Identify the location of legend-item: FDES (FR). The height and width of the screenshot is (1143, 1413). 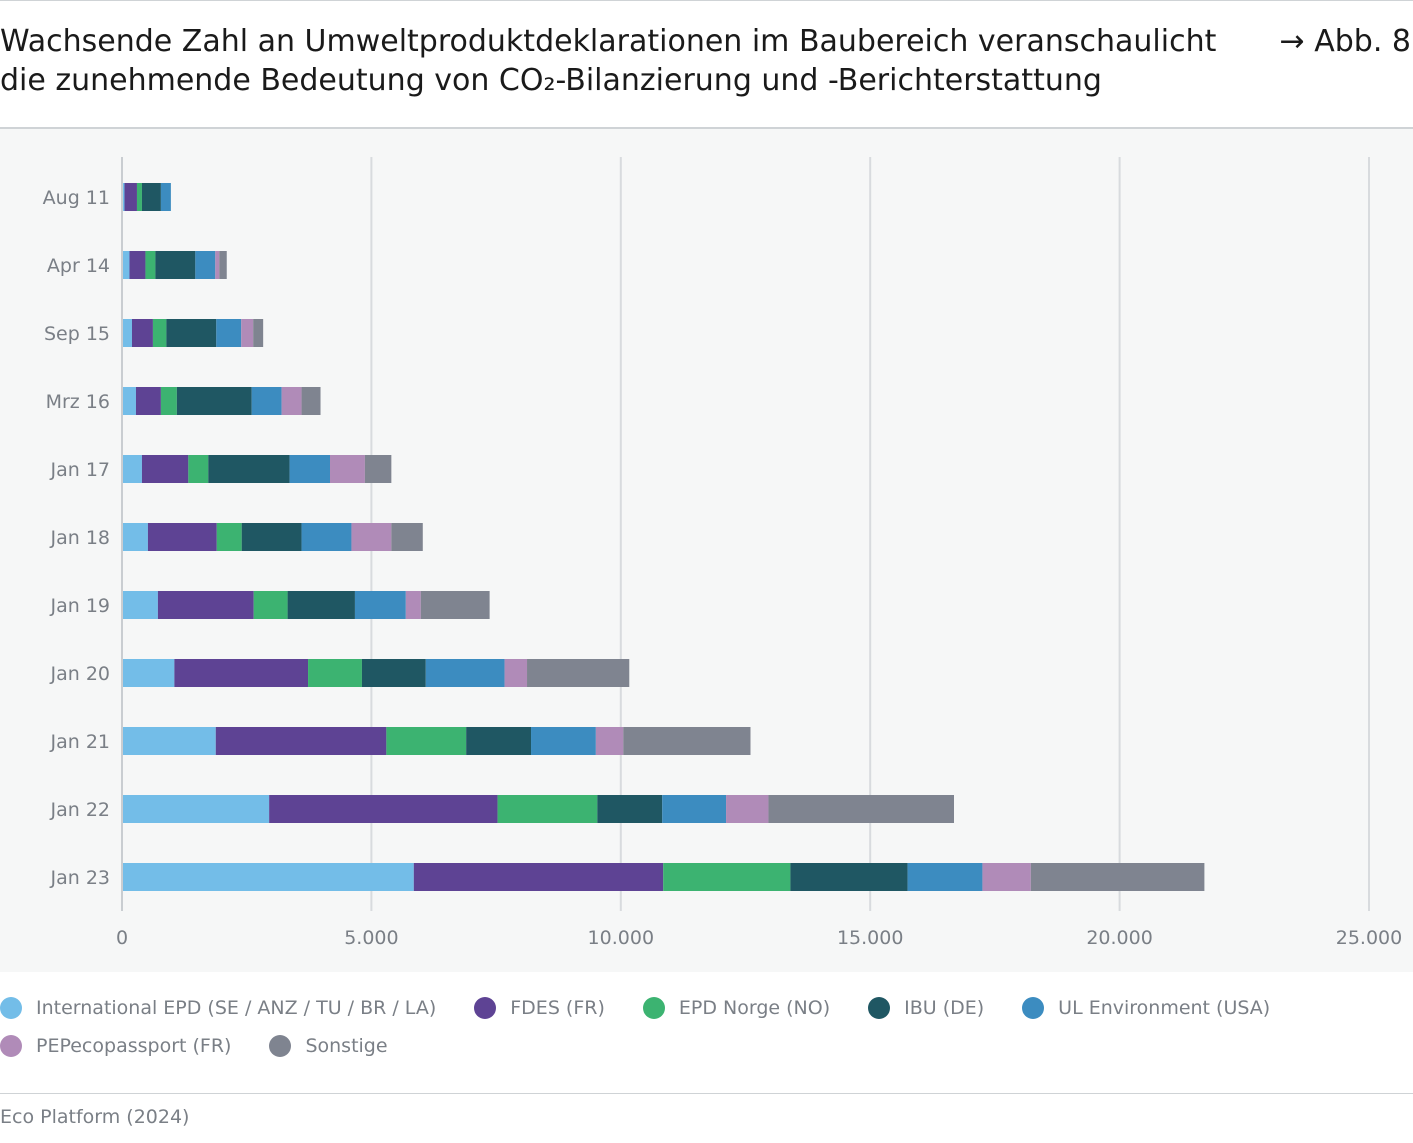
(539, 1008).